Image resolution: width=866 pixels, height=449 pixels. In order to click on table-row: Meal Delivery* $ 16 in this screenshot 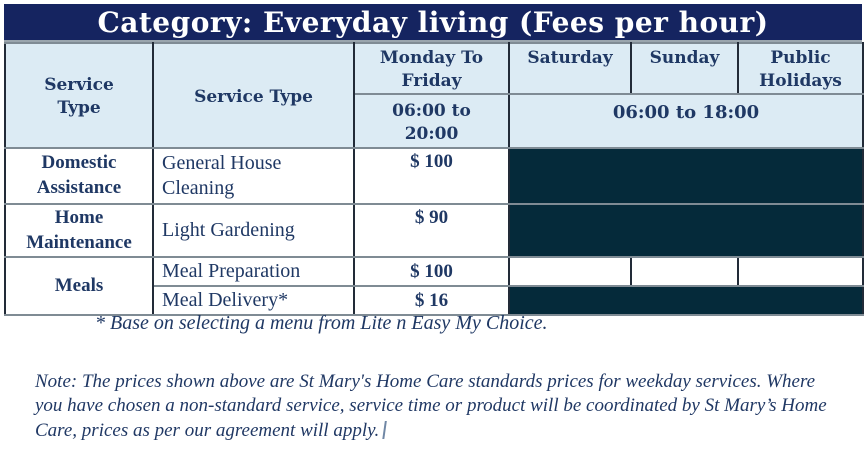, I will do `click(434, 301)`.